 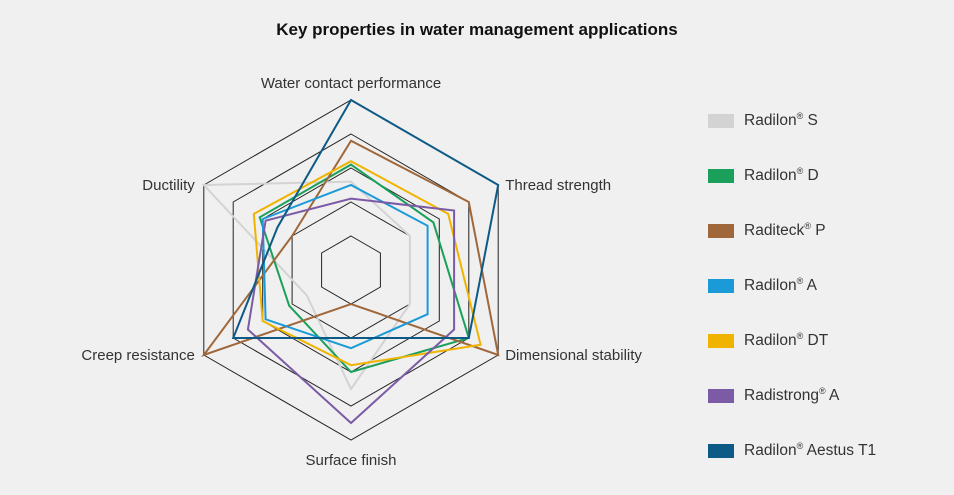 I want to click on legend-name: Radistrong, so click(x=781, y=396).